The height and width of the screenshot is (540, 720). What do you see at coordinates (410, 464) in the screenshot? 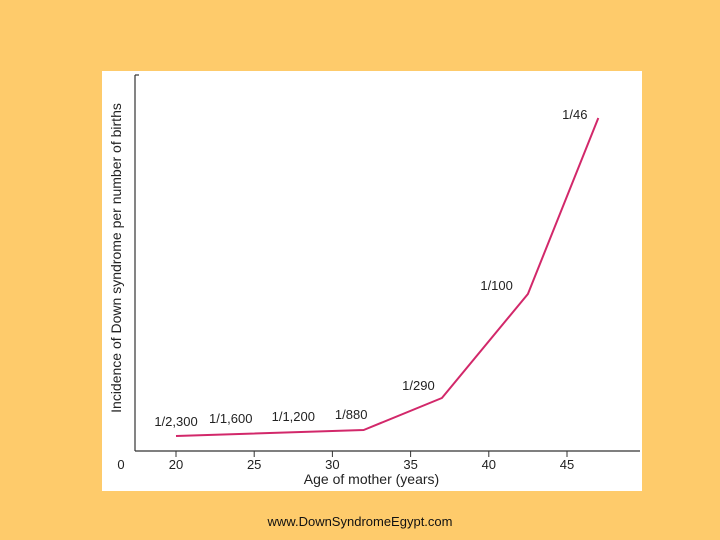
I see `x-tick-label-35: 35` at bounding box center [410, 464].